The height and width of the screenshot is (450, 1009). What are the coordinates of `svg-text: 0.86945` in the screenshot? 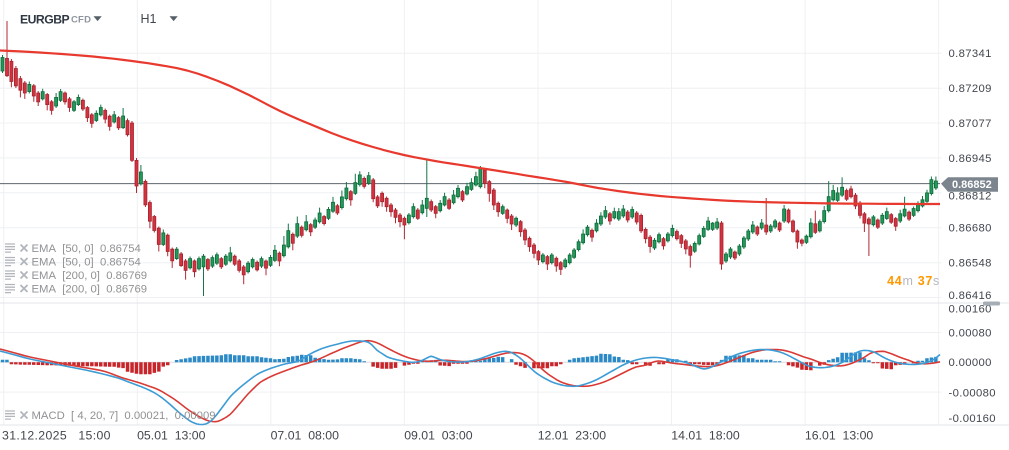 It's located at (970, 159).